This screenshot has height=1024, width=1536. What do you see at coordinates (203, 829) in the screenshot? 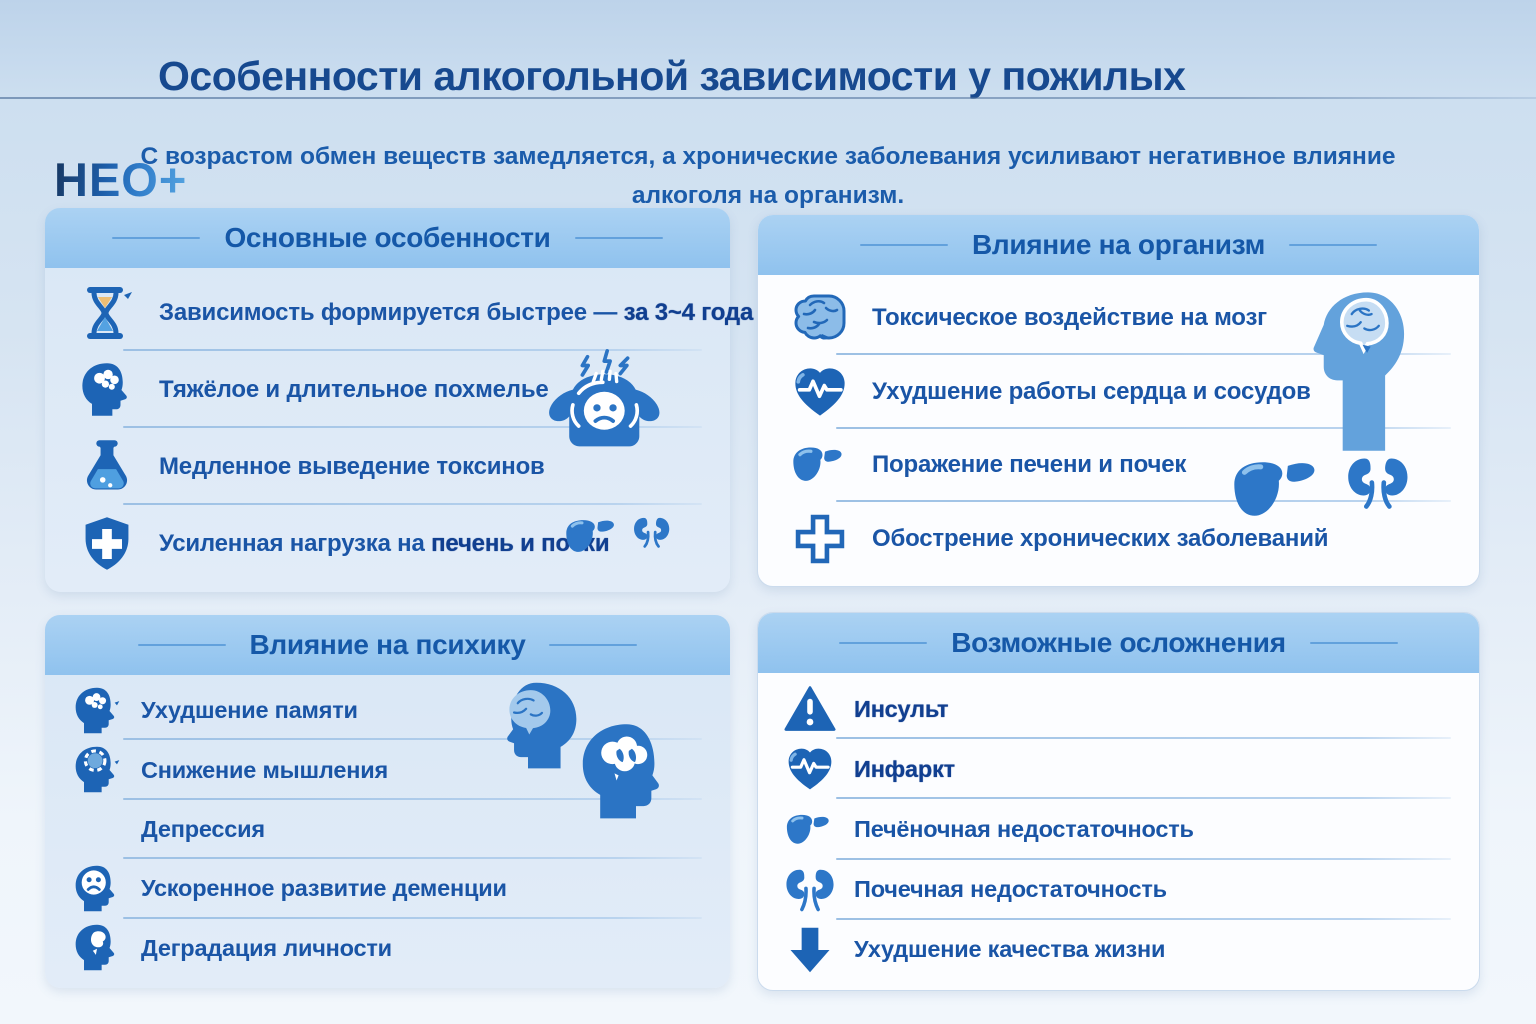
I see `list-item-label: Депрессия` at bounding box center [203, 829].